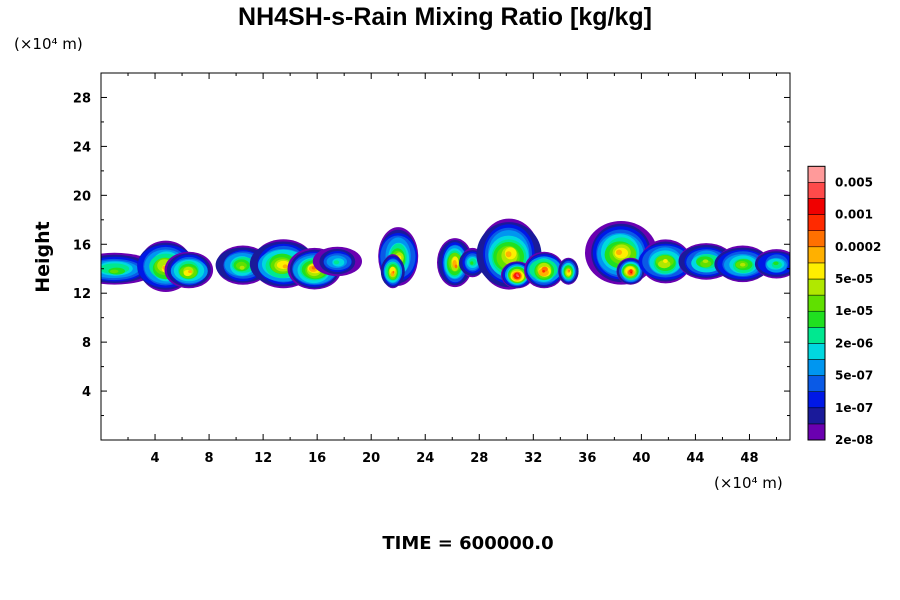  I want to click on x-tick-label: 40, so click(641, 458).